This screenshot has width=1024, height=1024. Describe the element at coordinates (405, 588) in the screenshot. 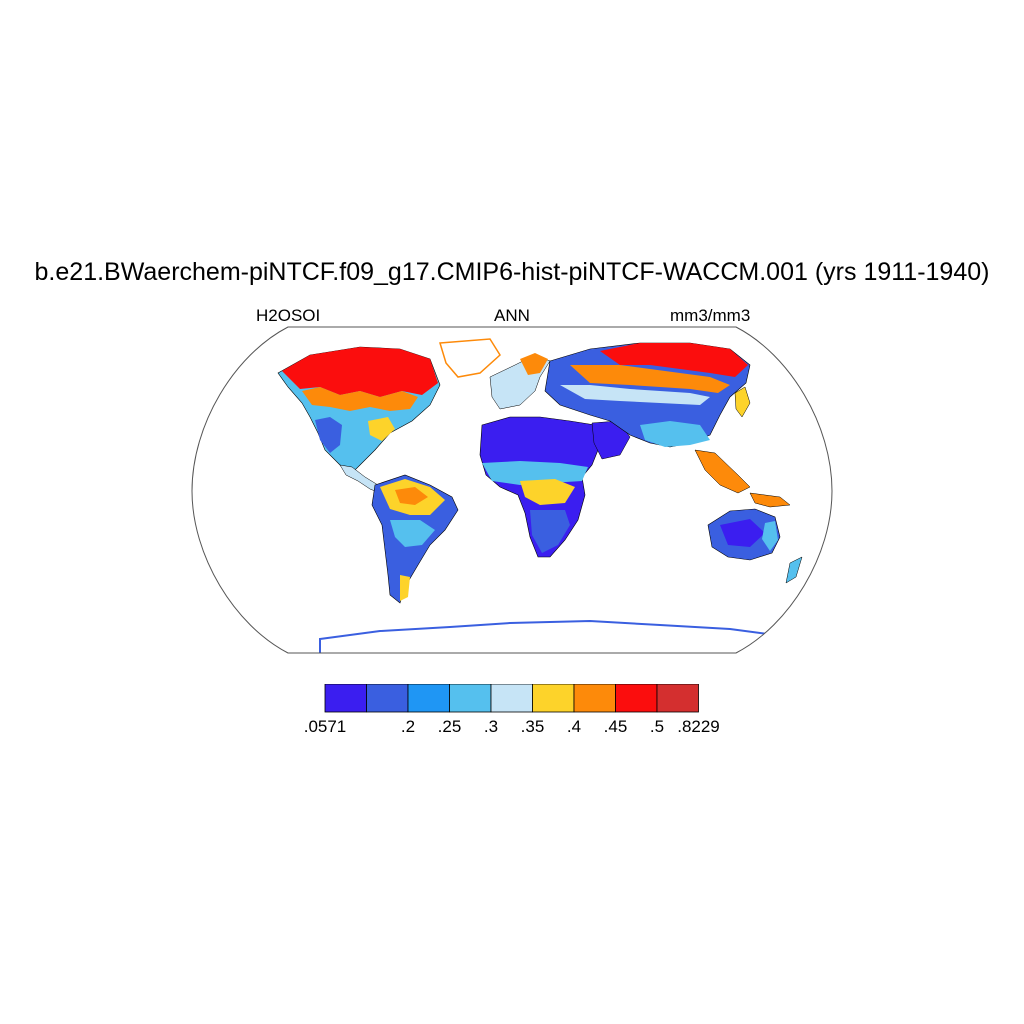

I see `patagonia` at that location.